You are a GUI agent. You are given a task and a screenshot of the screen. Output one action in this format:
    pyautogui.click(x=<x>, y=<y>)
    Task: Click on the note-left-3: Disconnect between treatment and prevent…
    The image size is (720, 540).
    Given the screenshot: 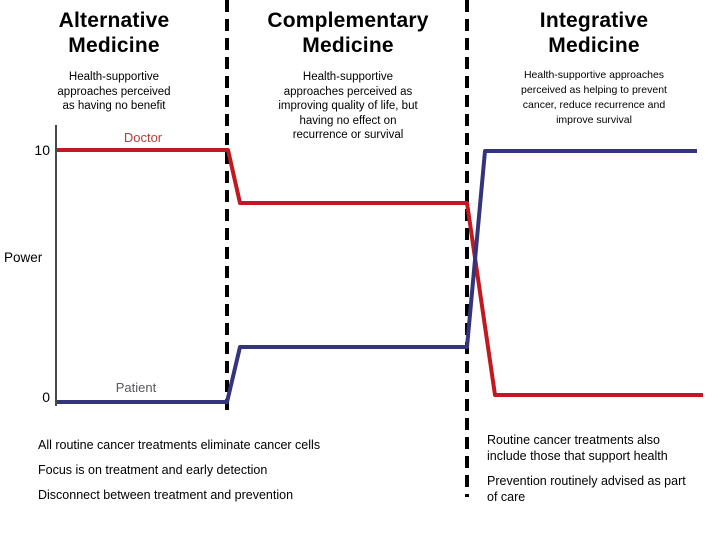 What is the action you would take?
    pyautogui.click(x=166, y=495)
    